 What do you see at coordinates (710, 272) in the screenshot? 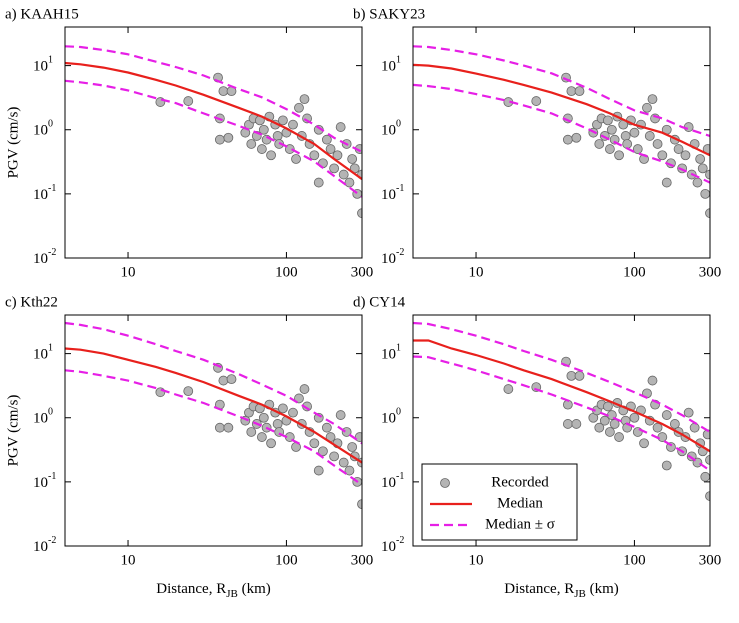
I see `x-tick-label: 300` at bounding box center [710, 272].